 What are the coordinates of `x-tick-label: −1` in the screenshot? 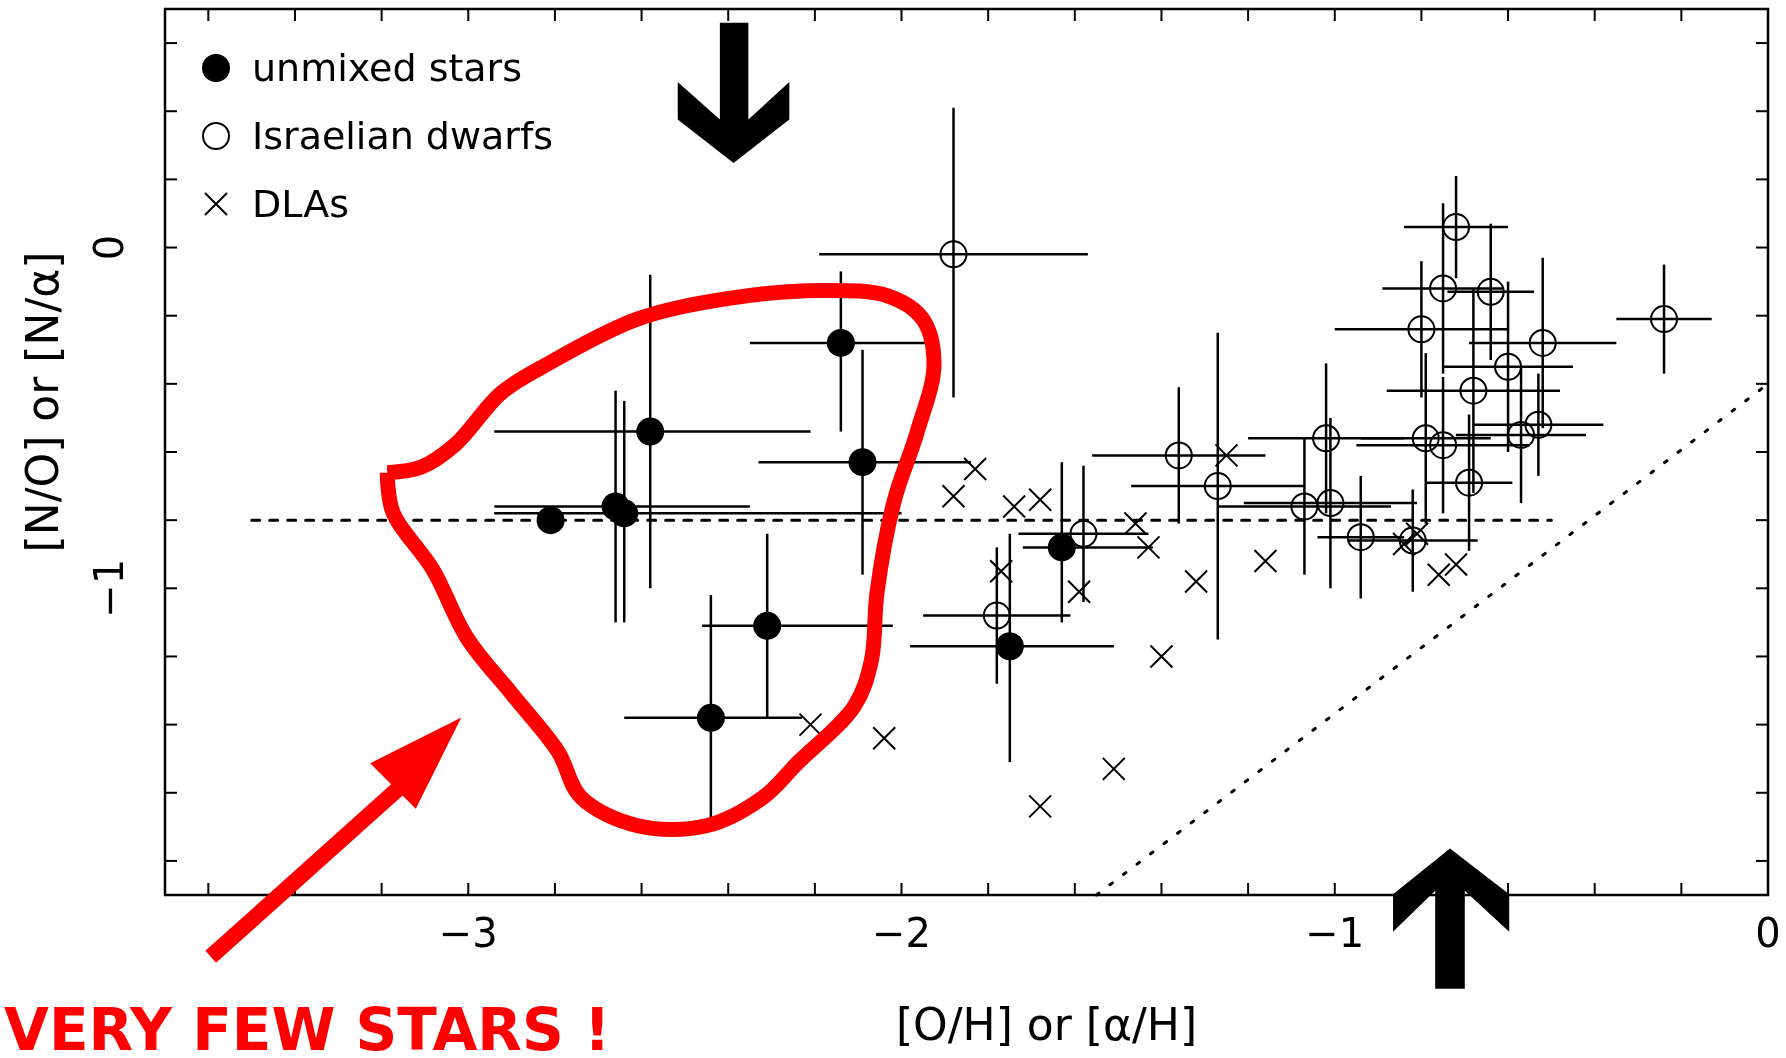 It's located at (1335, 933).